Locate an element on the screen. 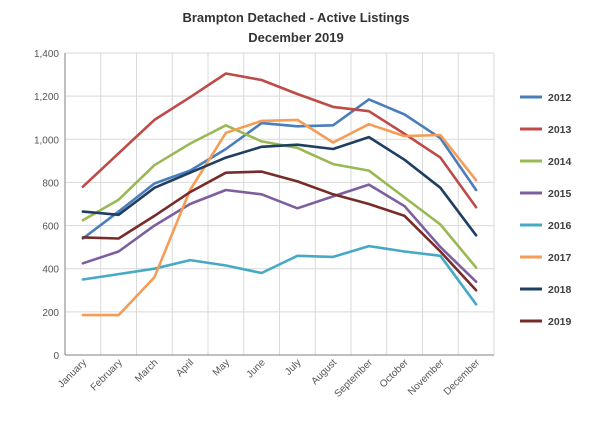 The width and height of the screenshot is (592, 423). chart-title: Brampton Detached - Active Listings is located at coordinates (296, 17).